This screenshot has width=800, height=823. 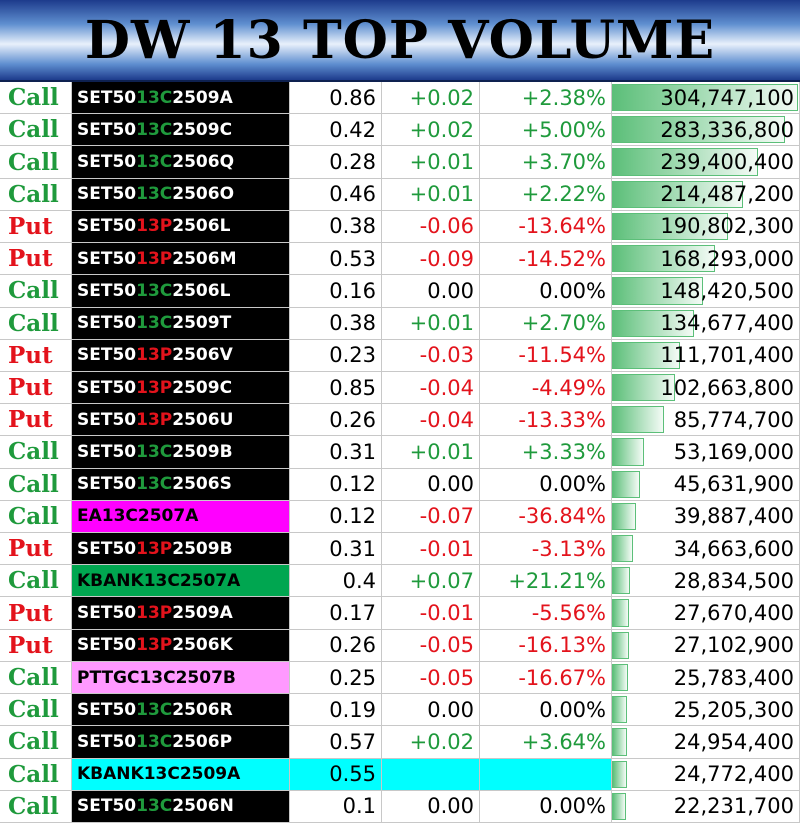 I want to click on percent-change: -13.33%, so click(x=546, y=420).